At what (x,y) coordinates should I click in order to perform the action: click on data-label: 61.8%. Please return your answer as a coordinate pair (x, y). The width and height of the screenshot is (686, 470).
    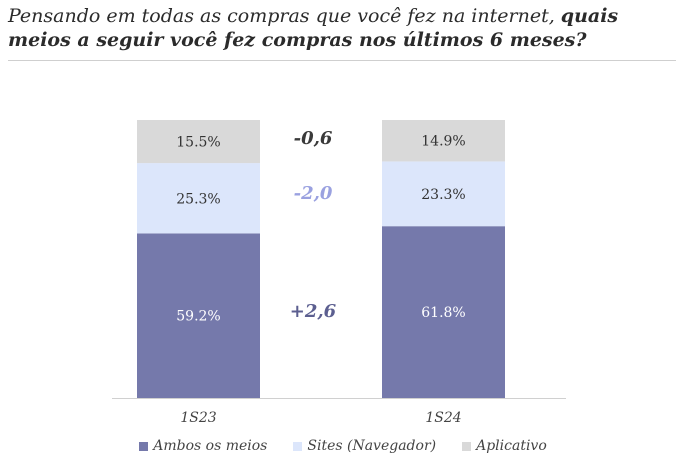
    Looking at the image, I should click on (443, 313).